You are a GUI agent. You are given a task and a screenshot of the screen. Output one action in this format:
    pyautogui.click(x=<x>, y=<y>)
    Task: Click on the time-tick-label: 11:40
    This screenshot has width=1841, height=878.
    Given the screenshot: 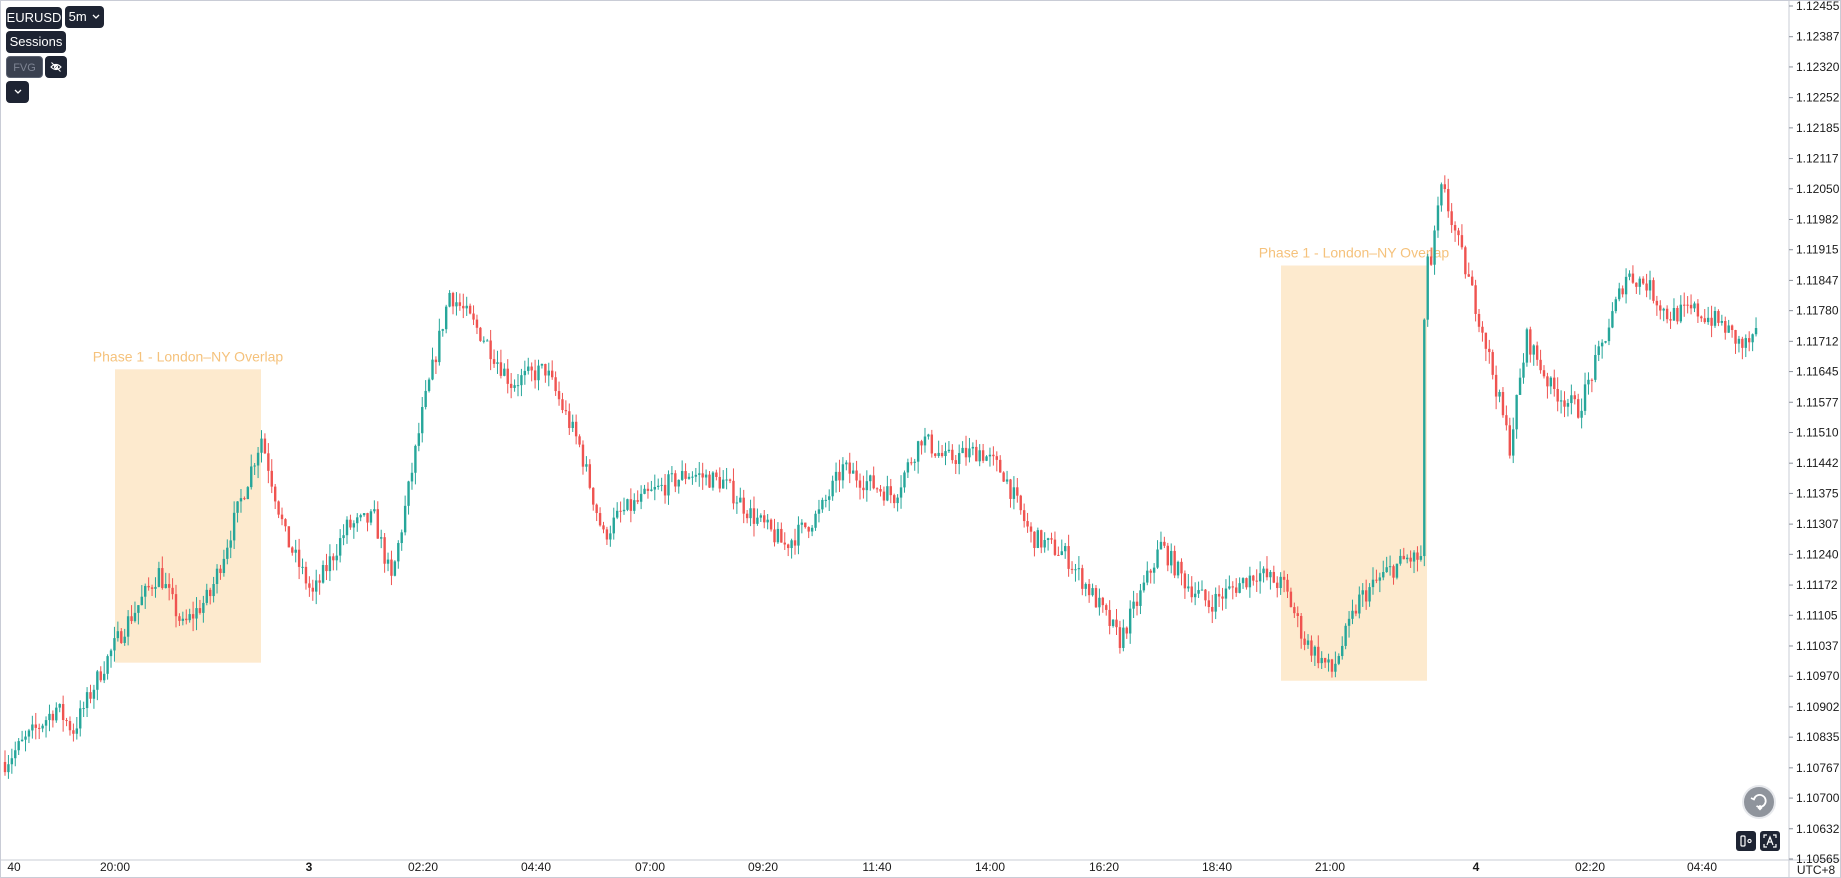 What is the action you would take?
    pyautogui.click(x=876, y=867)
    